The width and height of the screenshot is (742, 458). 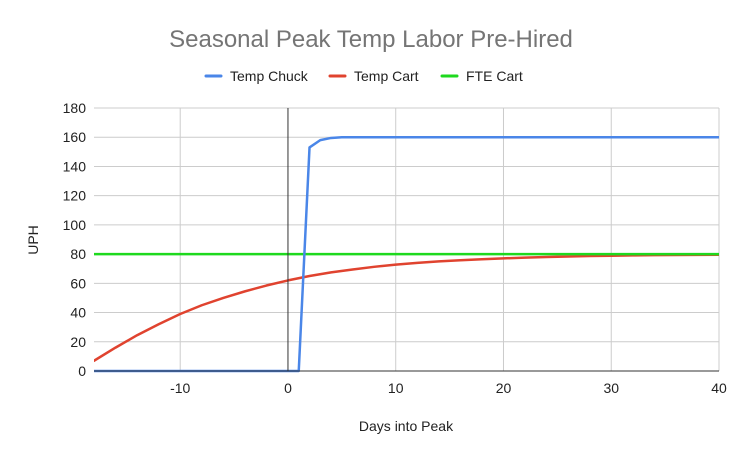 What do you see at coordinates (719, 388) in the screenshot?
I see `x-tick-label: 40` at bounding box center [719, 388].